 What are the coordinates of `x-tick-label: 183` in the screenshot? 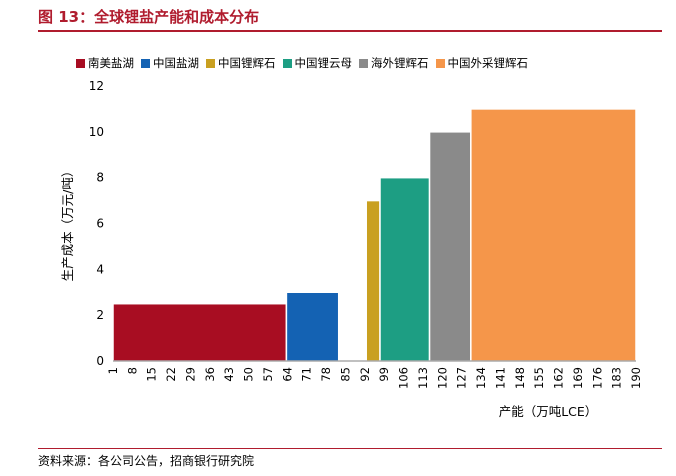 It's located at (617, 378).